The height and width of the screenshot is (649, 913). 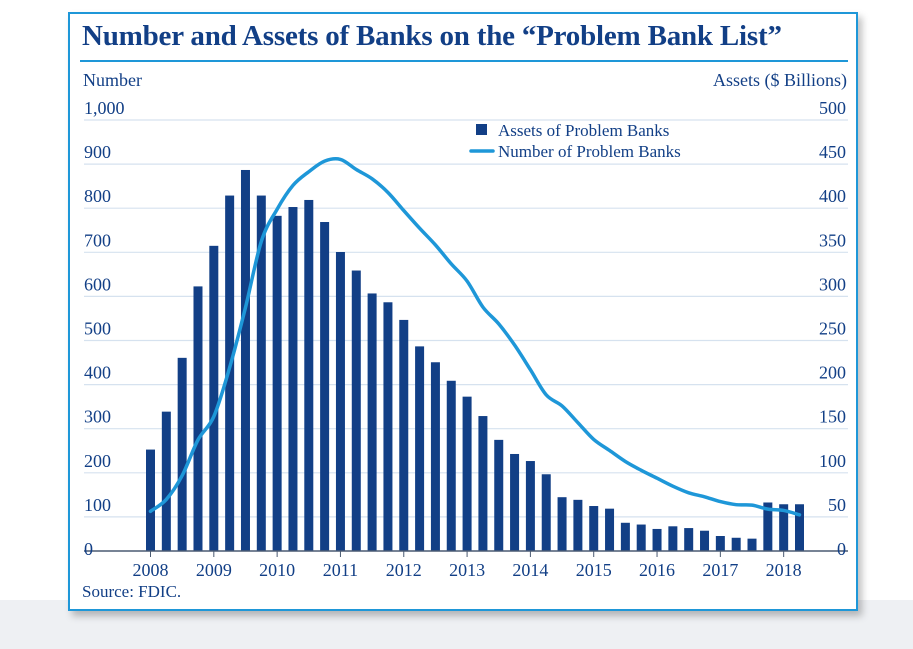 I want to click on x-tick-label: 2017, so click(x=720, y=570).